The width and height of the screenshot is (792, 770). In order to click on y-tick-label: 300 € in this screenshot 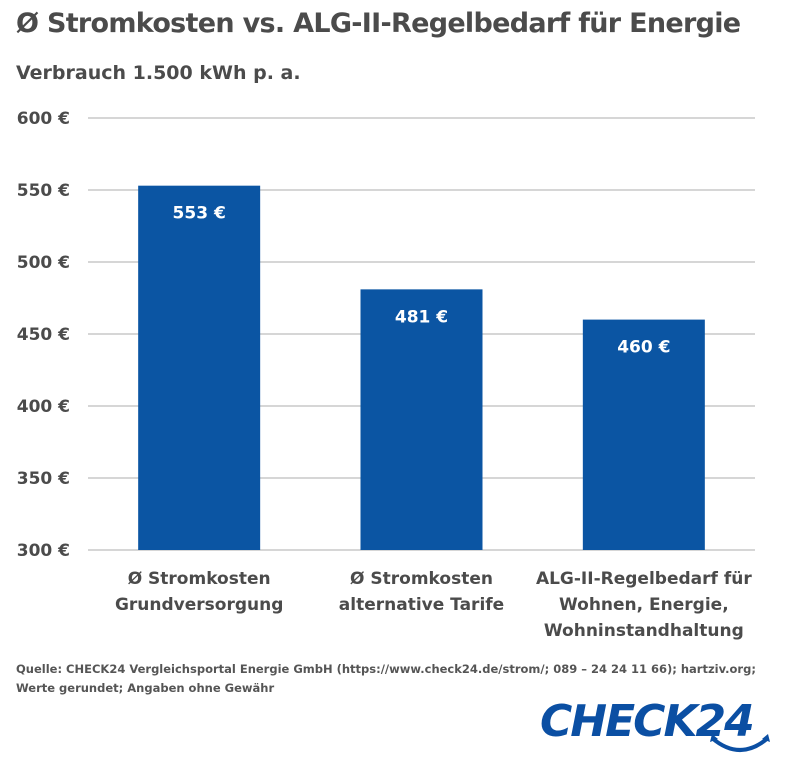, I will do `click(43, 551)`.